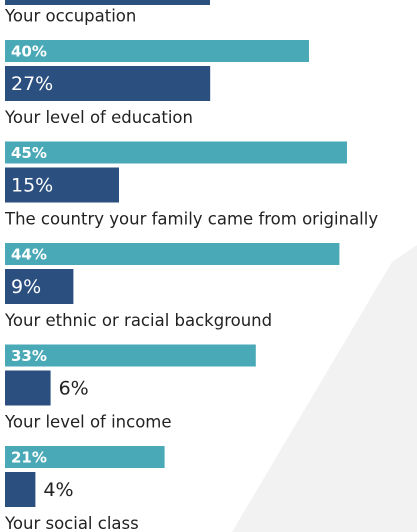  Describe the element at coordinates (74, 389) in the screenshot. I see `value-label: 6%` at that location.